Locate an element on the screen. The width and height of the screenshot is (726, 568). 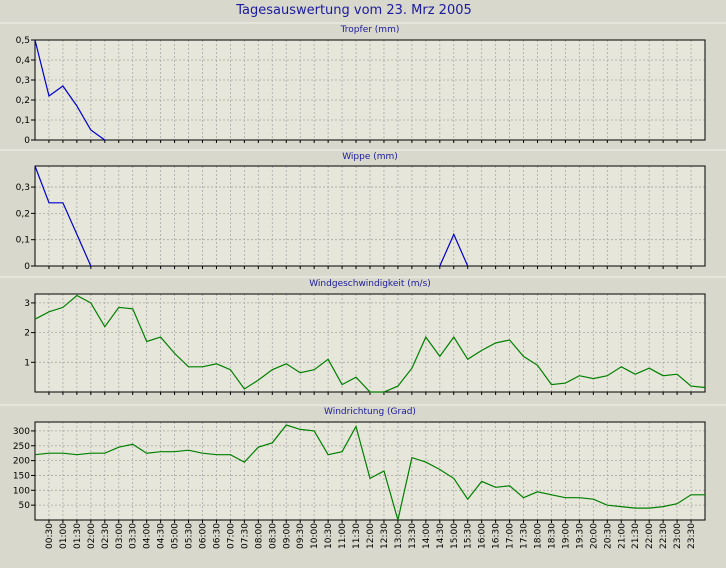
x-tick-label: 13:00 is located at coordinates (399, 536).